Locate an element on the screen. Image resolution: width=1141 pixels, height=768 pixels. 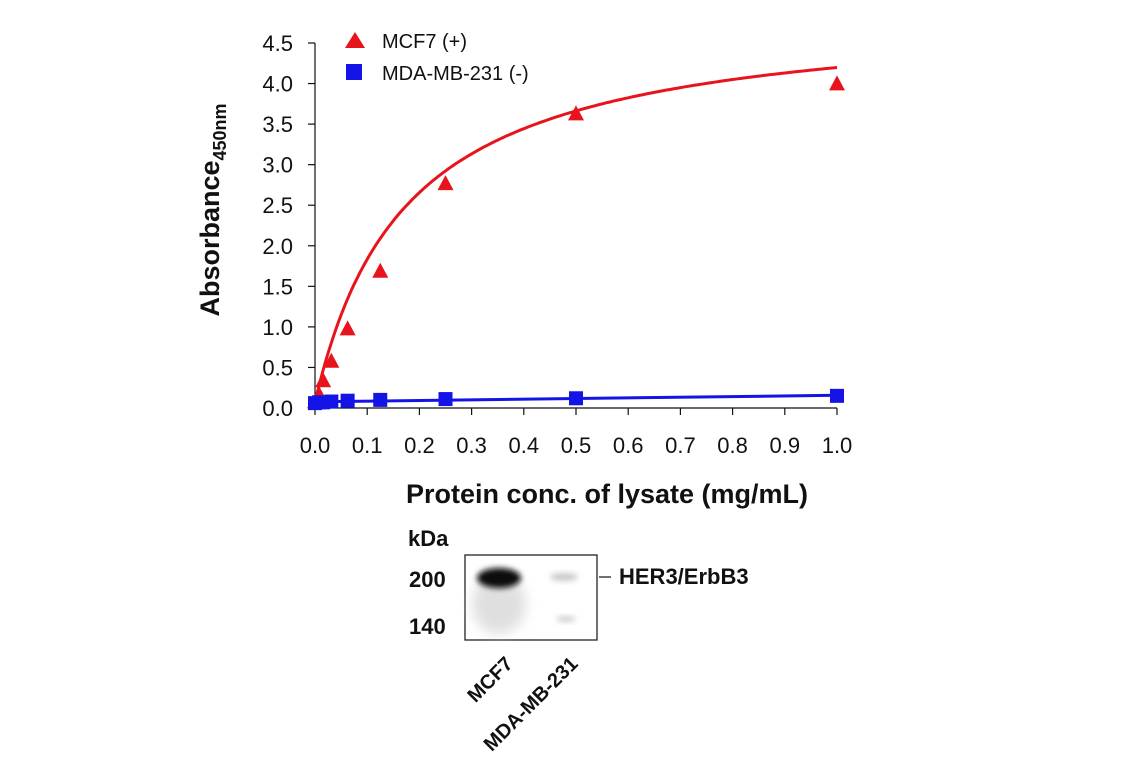
series-mdamb231 is located at coordinates (576, 399).